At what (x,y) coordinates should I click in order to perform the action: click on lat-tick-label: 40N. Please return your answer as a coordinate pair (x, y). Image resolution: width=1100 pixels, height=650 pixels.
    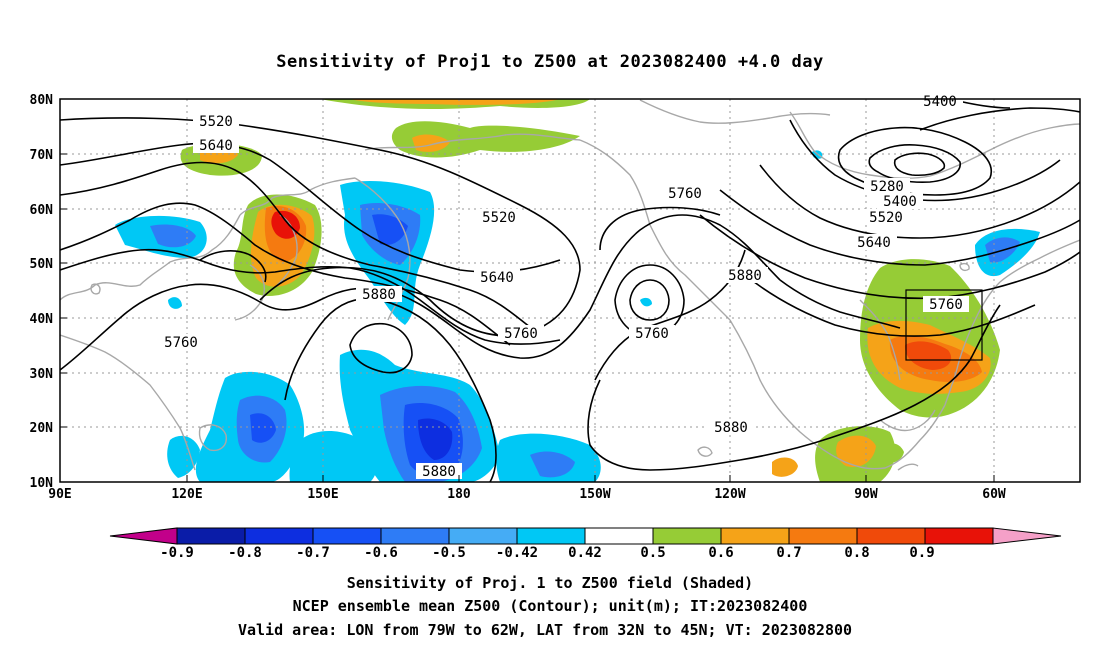
    Looking at the image, I should click on (42, 319).